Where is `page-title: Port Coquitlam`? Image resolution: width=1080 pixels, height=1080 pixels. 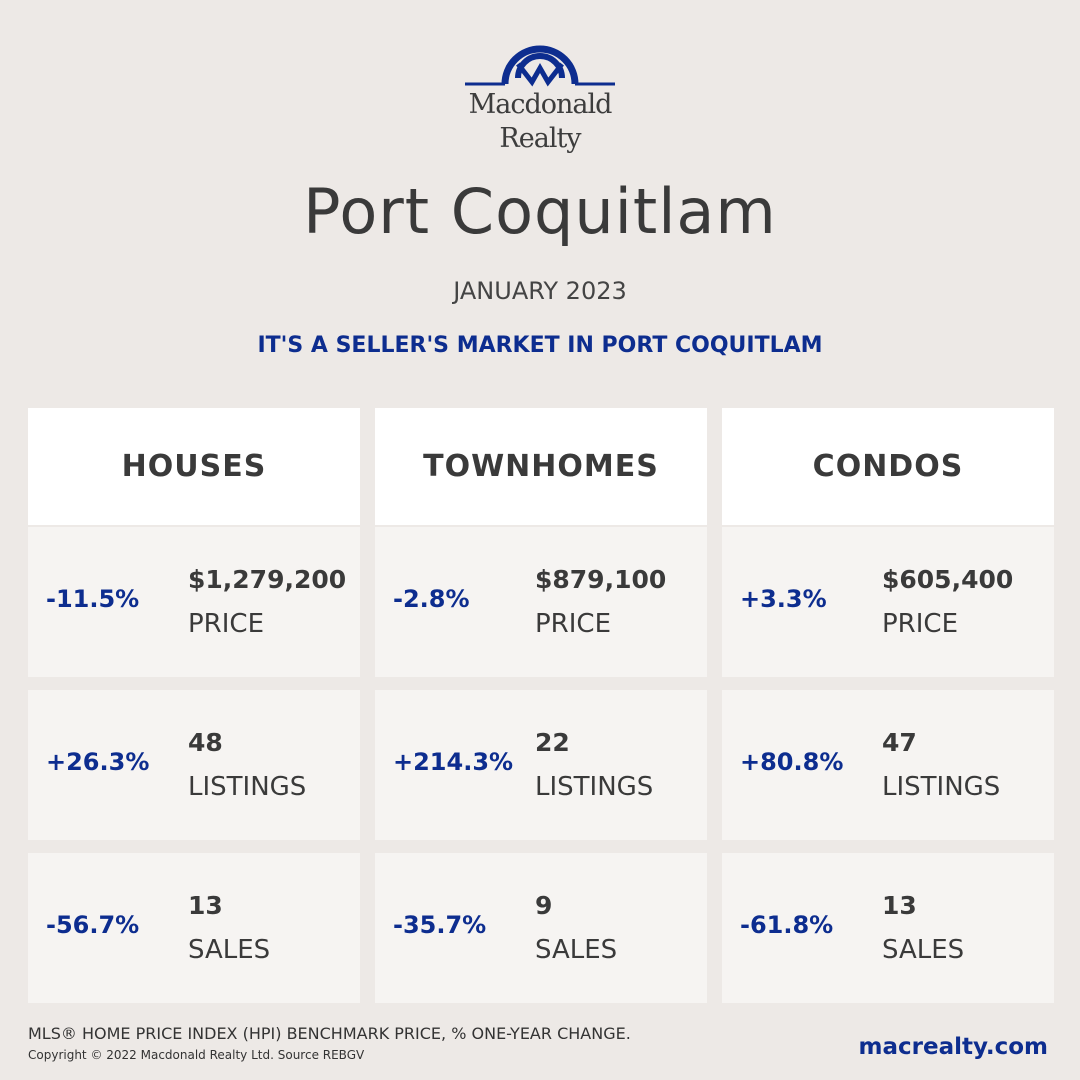 page-title: Port Coquitlam is located at coordinates (540, 211).